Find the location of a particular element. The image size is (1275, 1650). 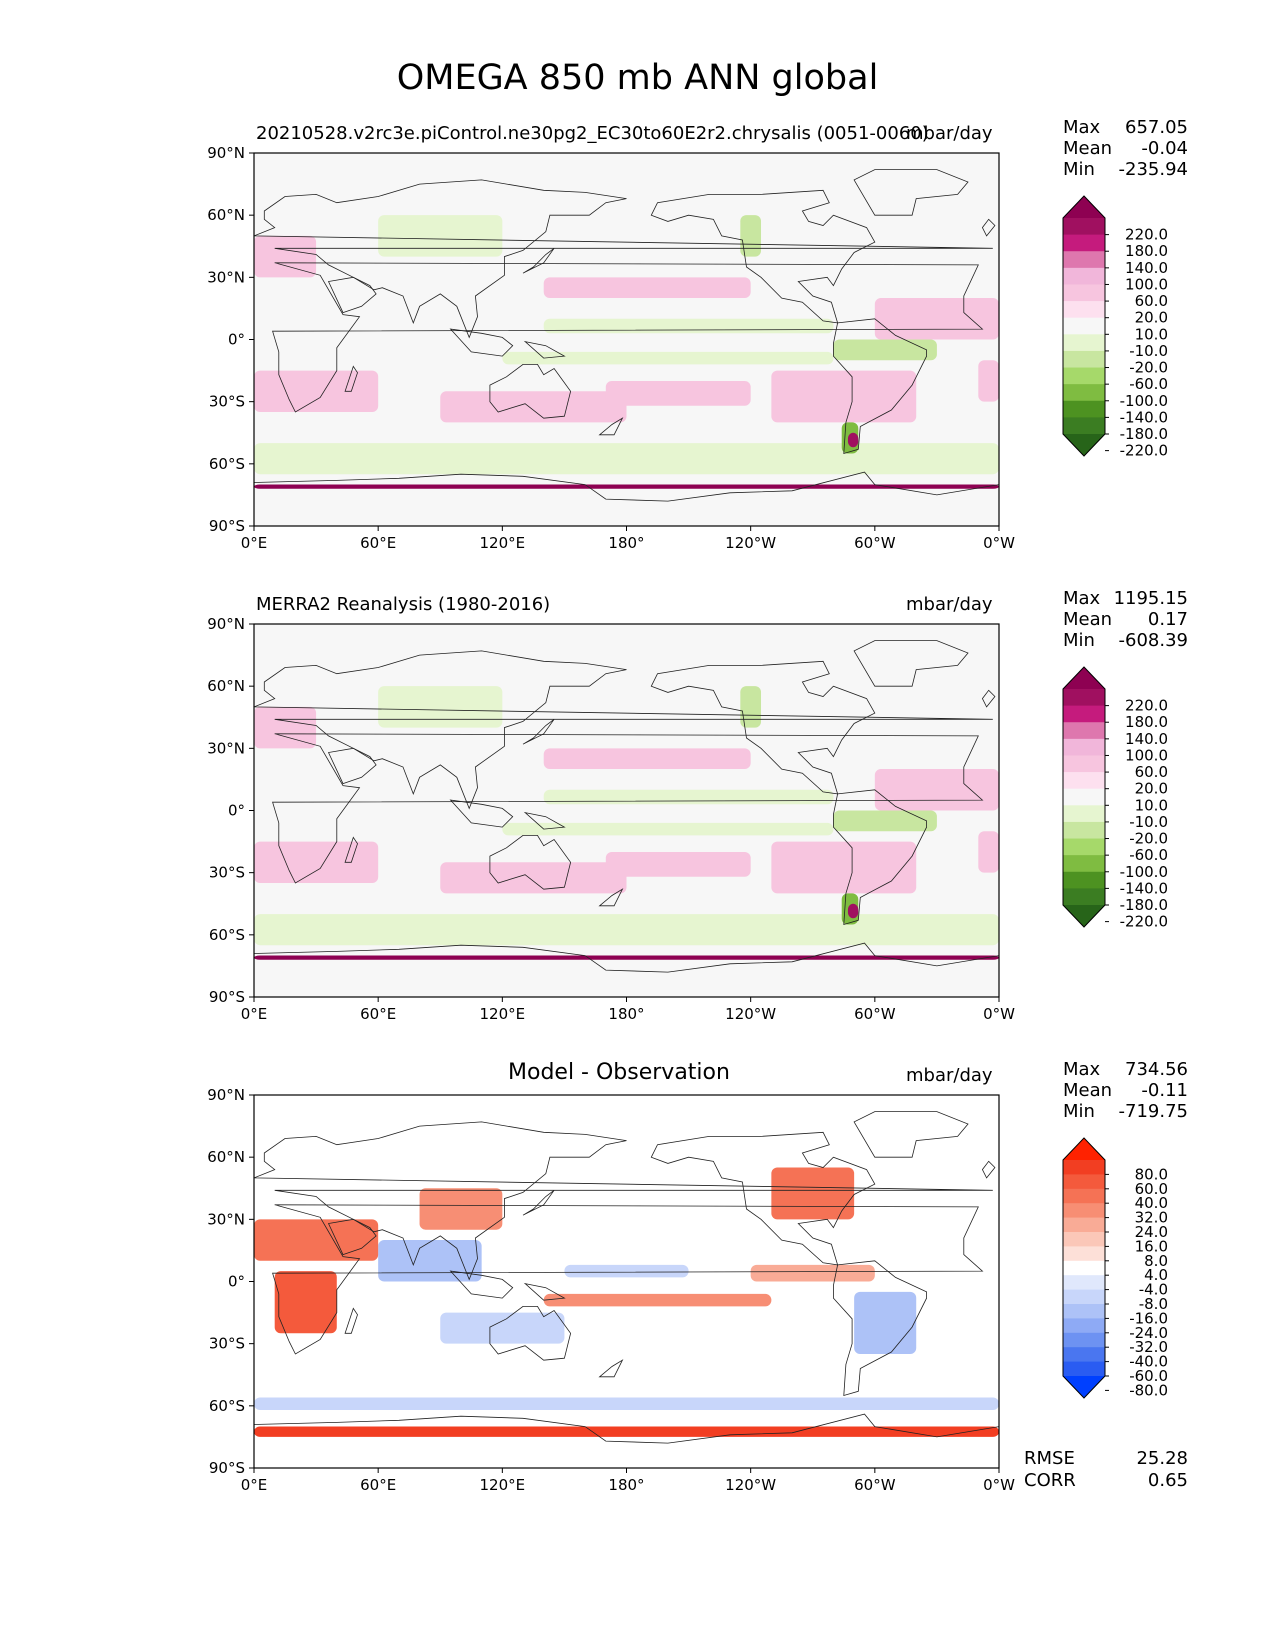

stat-max-label: Max is located at coordinates (1082, 127).